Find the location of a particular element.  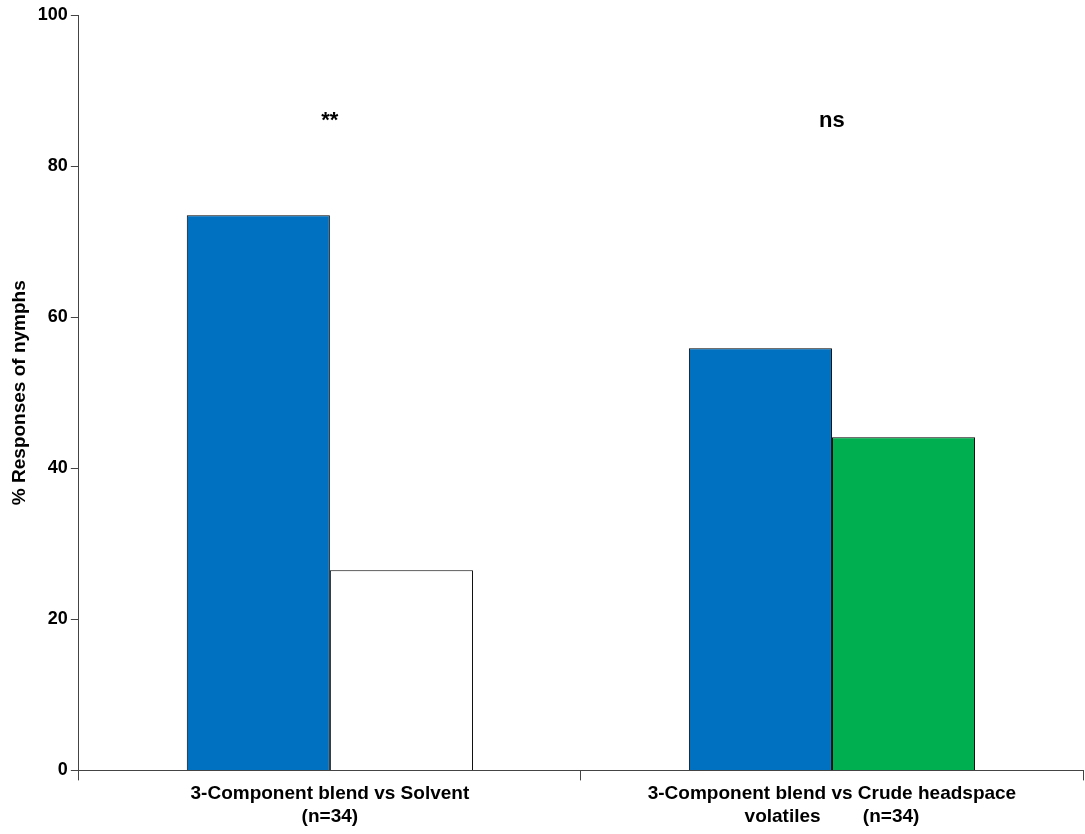

y-tick-label: 80 is located at coordinates (57, 165).